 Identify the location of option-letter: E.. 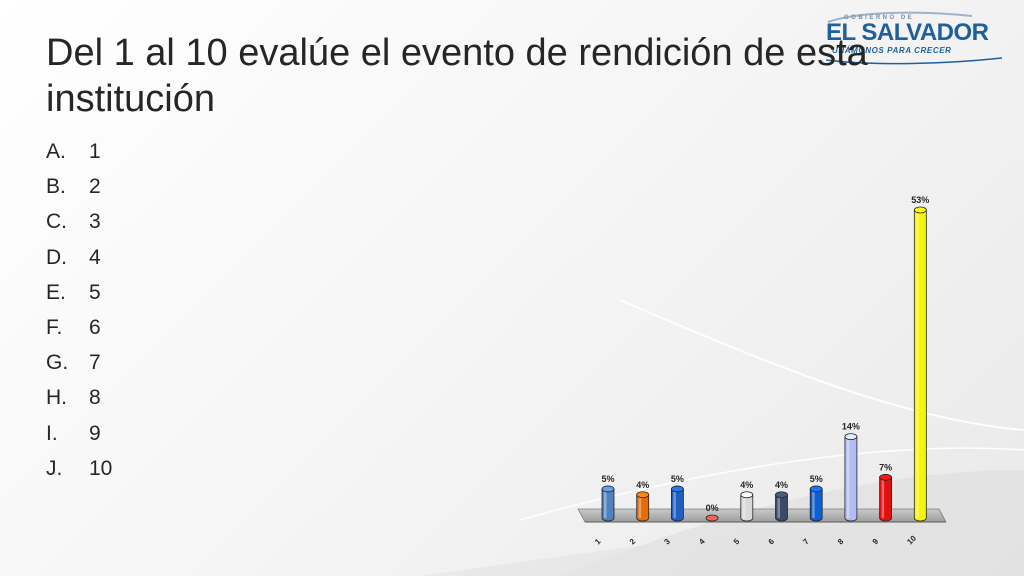
(56, 292).